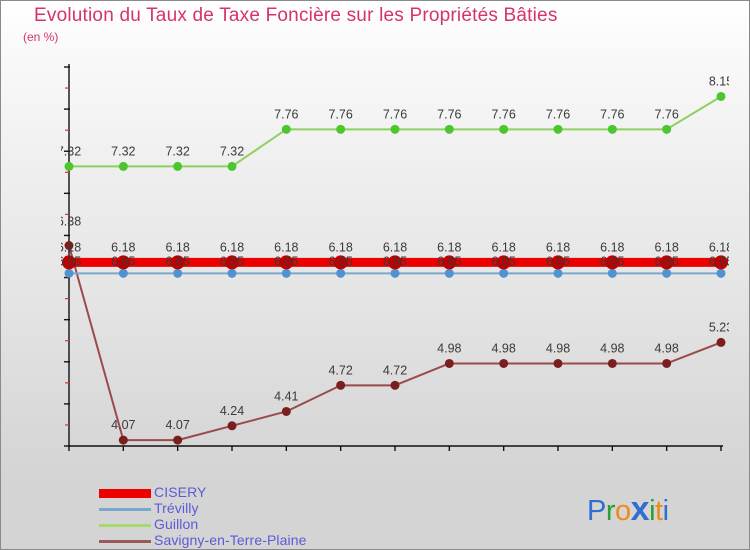 The height and width of the screenshot is (550, 750). What do you see at coordinates (286, 396) in the screenshot?
I see `data-label: 4.41` at bounding box center [286, 396].